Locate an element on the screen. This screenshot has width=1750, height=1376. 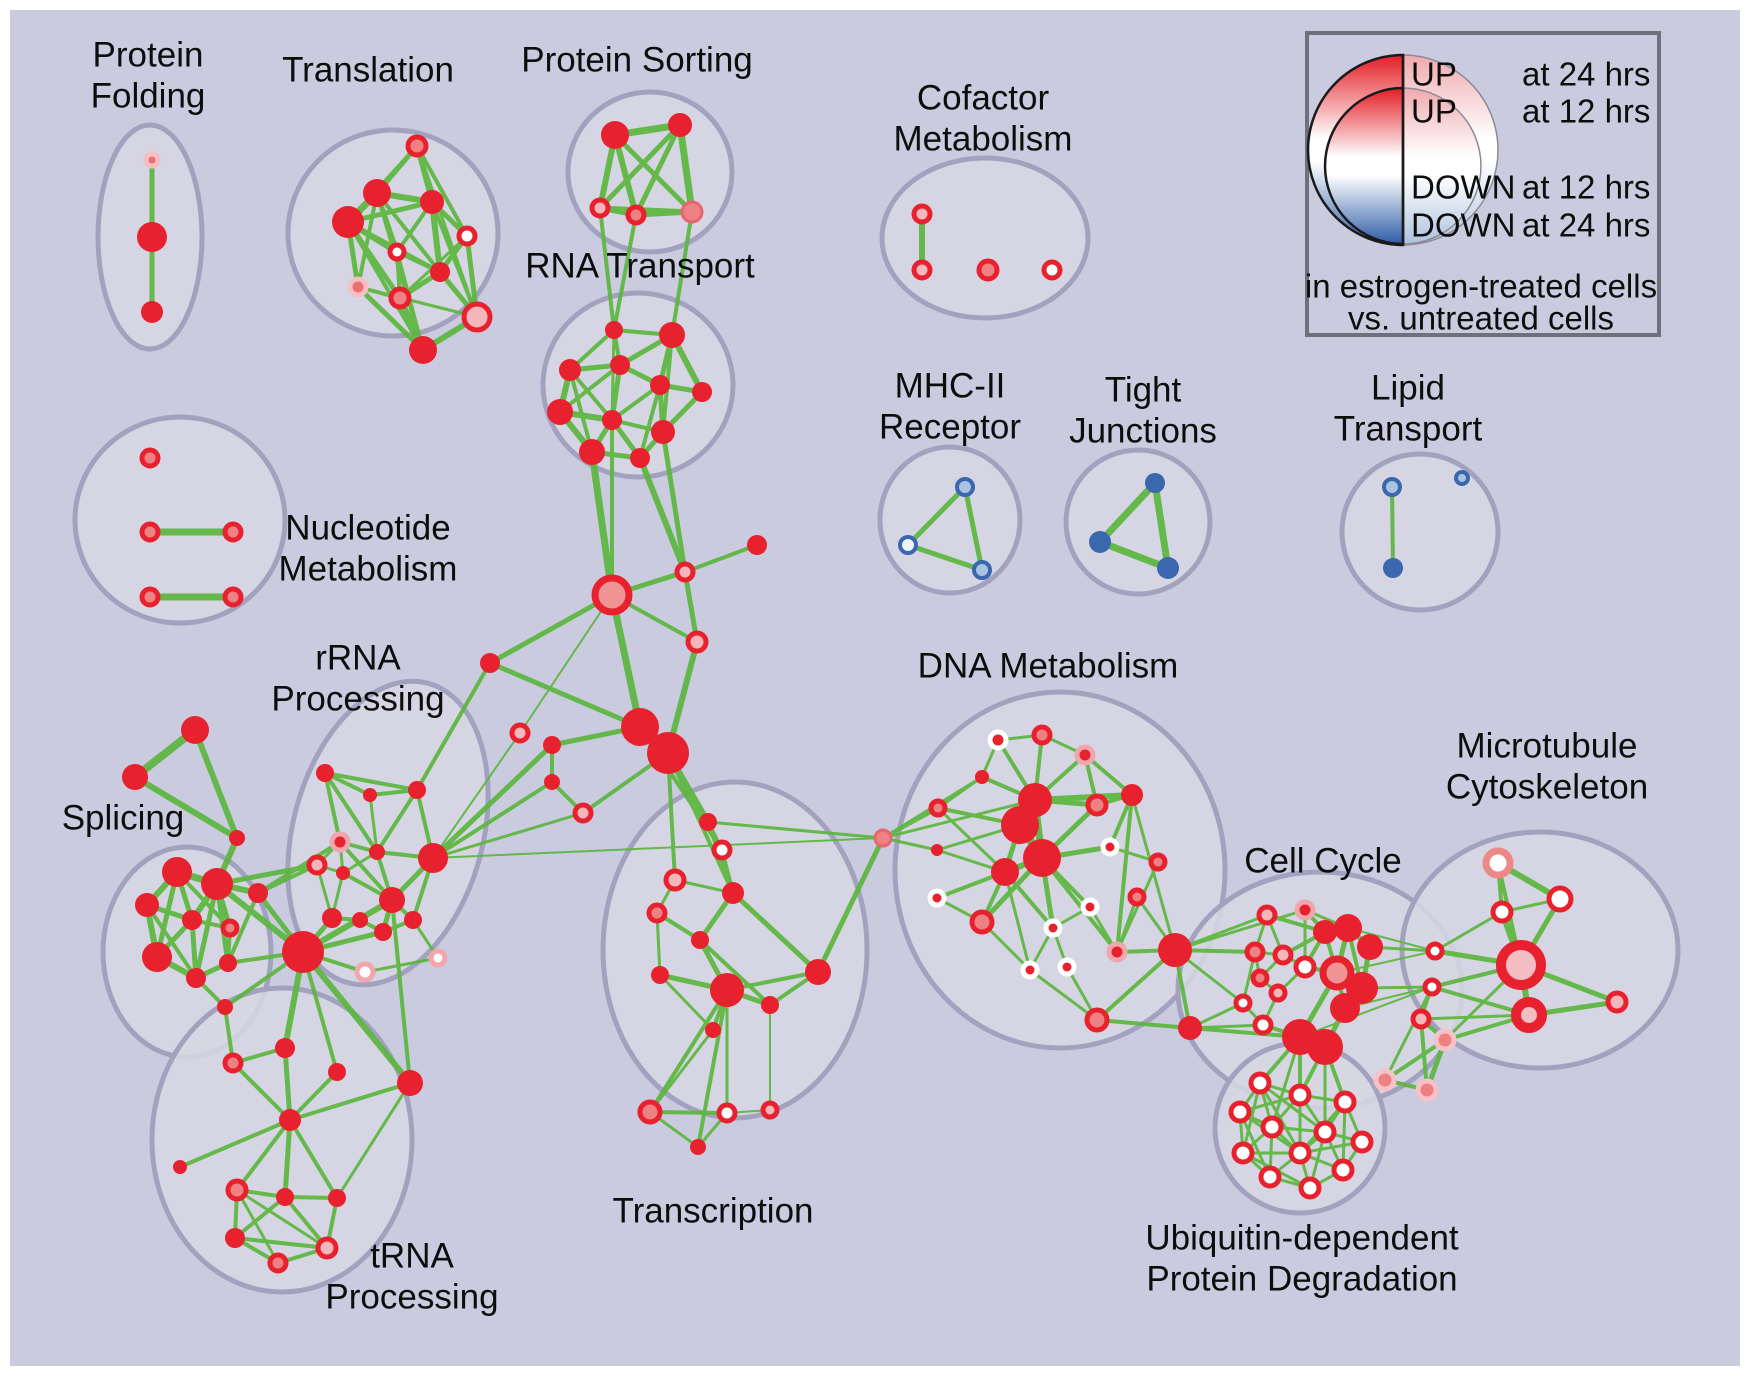
legend-inner-circle-right-half is located at coordinates (1442, 166).